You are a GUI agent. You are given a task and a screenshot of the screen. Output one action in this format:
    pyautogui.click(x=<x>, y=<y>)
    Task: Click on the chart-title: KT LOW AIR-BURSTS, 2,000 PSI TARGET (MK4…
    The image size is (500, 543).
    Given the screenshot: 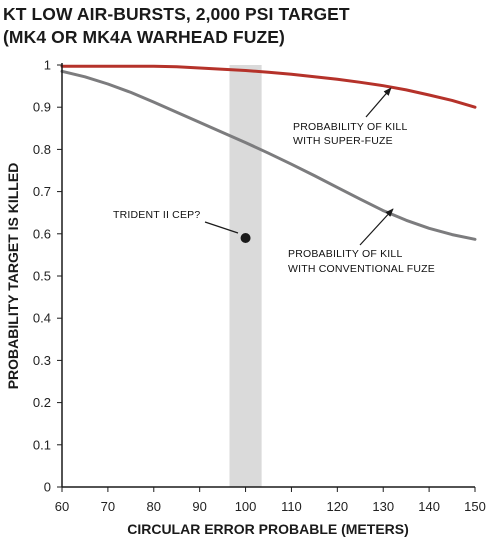 What is the action you would take?
    pyautogui.click(x=176, y=26)
    